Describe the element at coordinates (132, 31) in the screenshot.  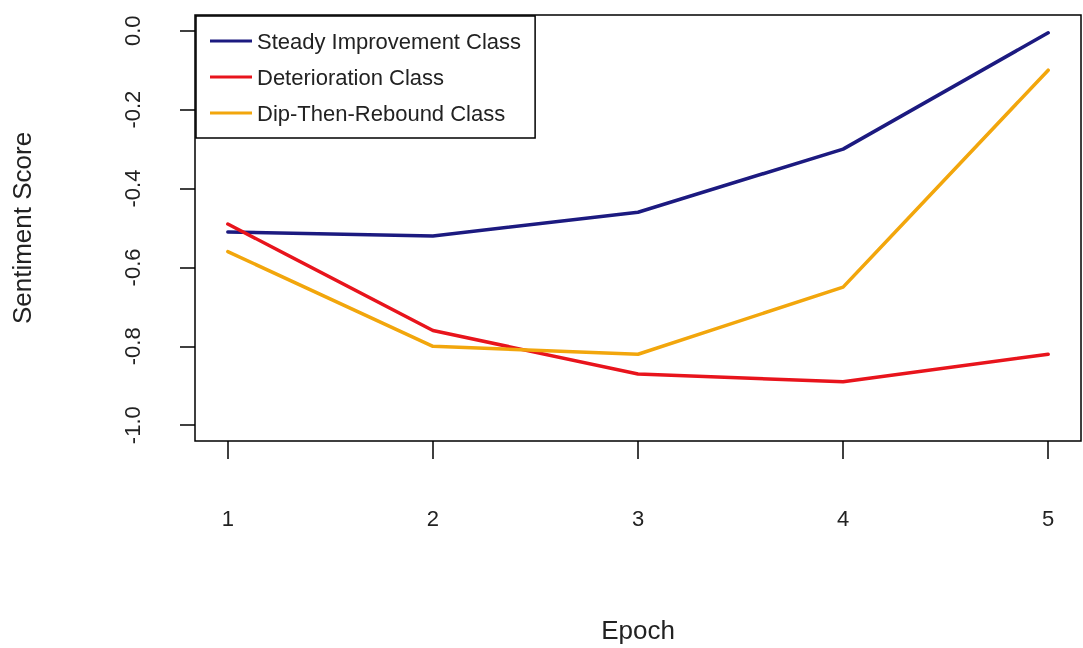
I see `y-tick-label: 0.0` at that location.